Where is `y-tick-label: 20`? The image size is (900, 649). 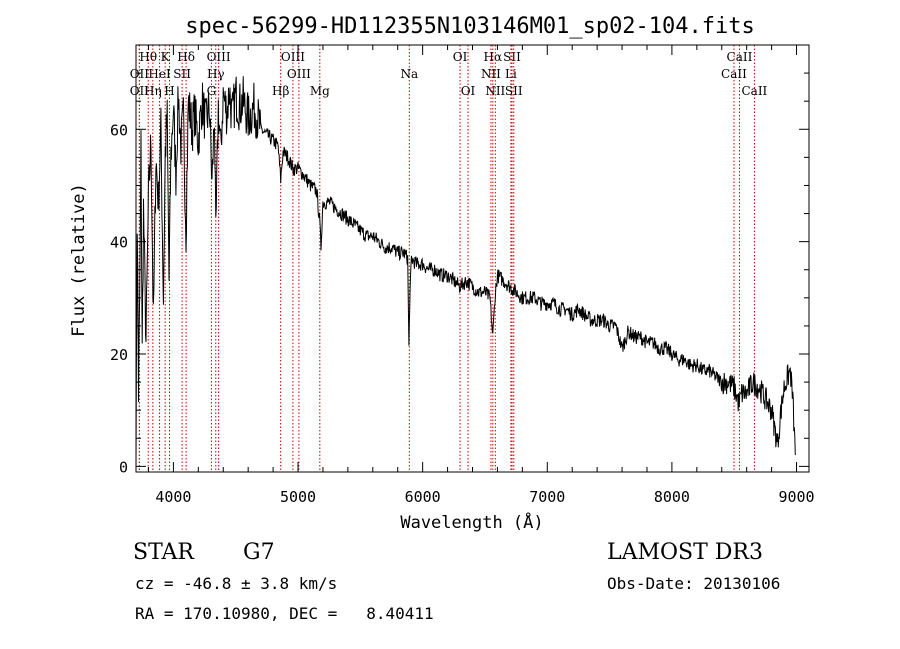
y-tick-label: 20 is located at coordinates (119, 355).